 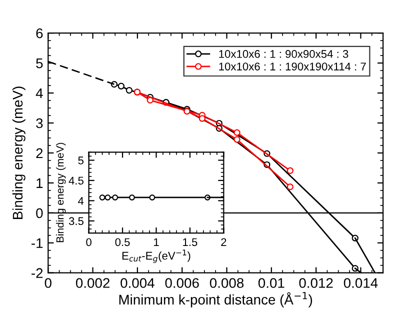 I want to click on x-tick-label: 1, so click(x=156, y=242).